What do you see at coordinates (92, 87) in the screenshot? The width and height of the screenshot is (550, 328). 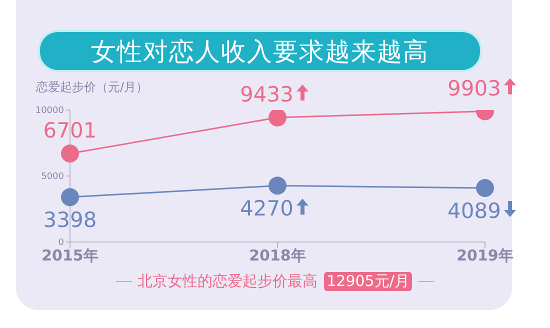 I see `y-axis-title: 恋爱起步价（元/月）` at bounding box center [92, 87].